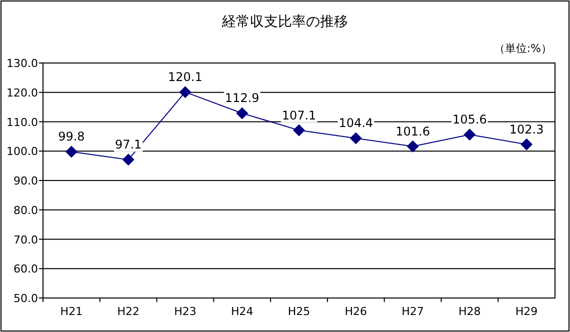 The height and width of the screenshot is (332, 570). I want to click on y-tick-label: 70.0, so click(26, 239).